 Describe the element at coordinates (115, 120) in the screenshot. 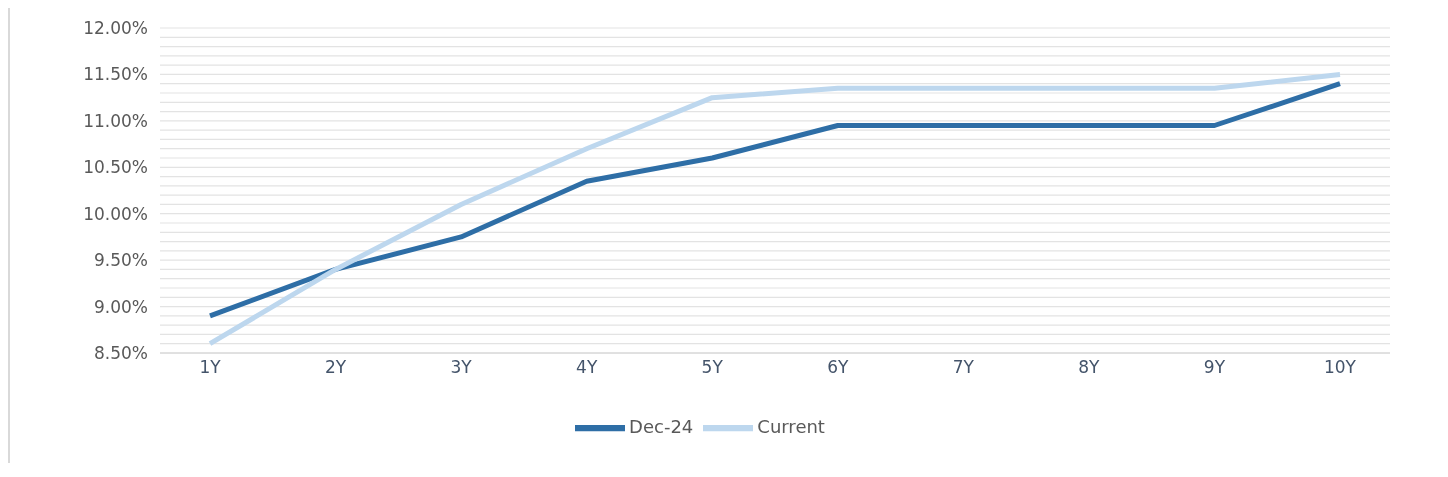

I see `y-tick-label: 11.00%` at that location.